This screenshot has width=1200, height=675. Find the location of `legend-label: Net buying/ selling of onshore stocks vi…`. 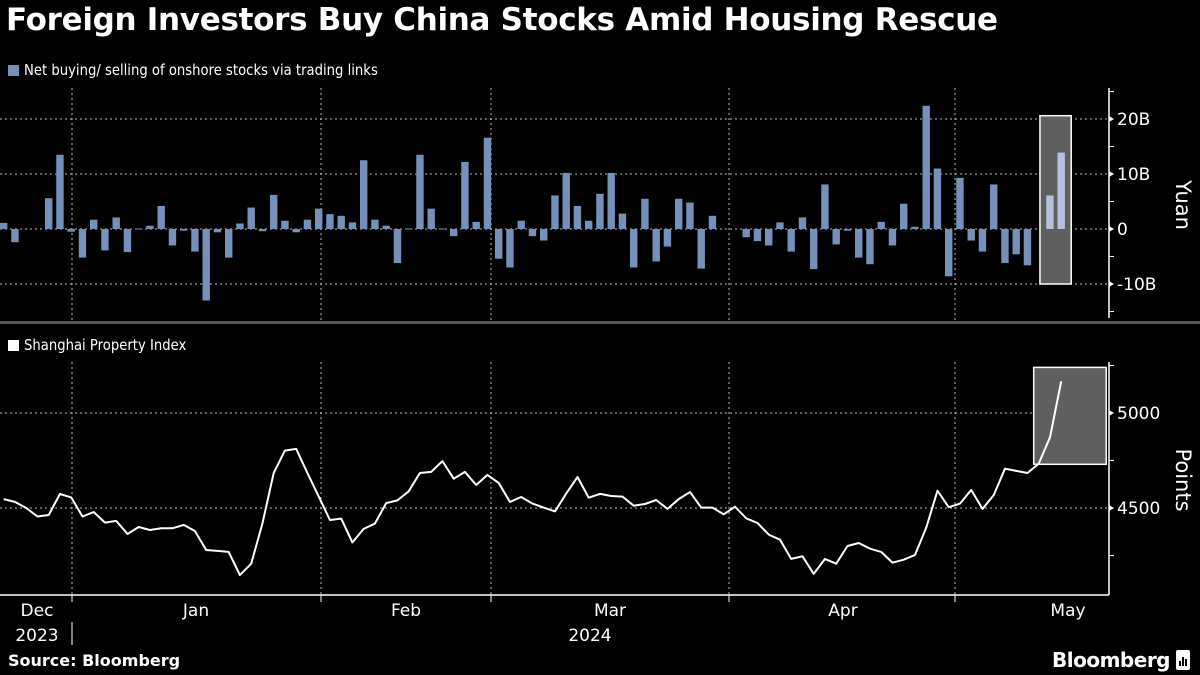

legend-label: Net buying/ selling of onshore stocks vi… is located at coordinates (201, 70).